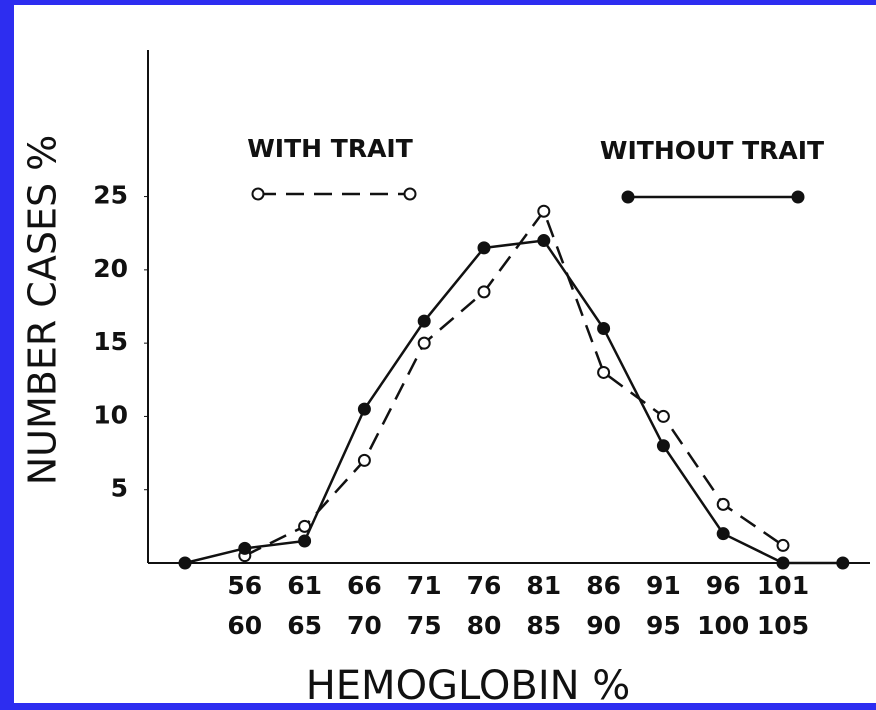 The image size is (876, 710). I want to click on x-tick-label: 91, so click(663, 585).